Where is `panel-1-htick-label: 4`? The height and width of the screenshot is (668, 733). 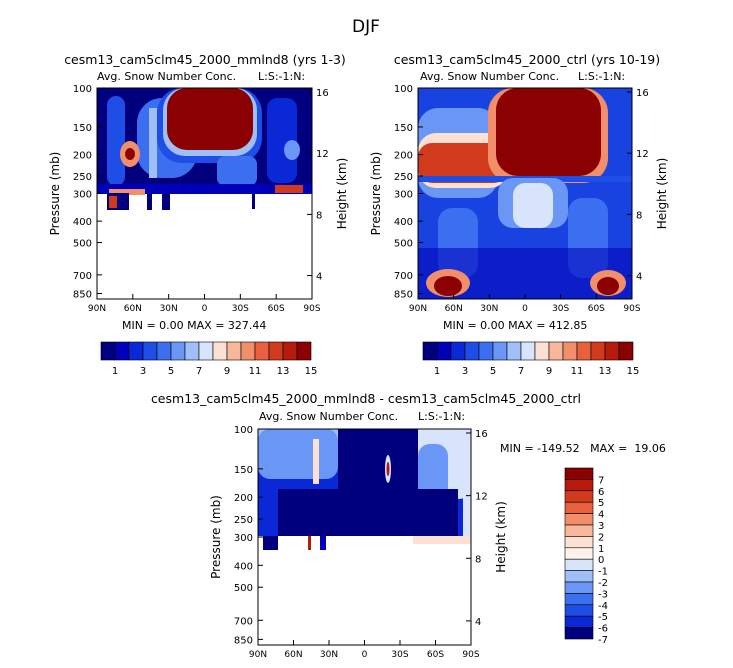 panel-1-htick-label: 4 is located at coordinates (319, 277).